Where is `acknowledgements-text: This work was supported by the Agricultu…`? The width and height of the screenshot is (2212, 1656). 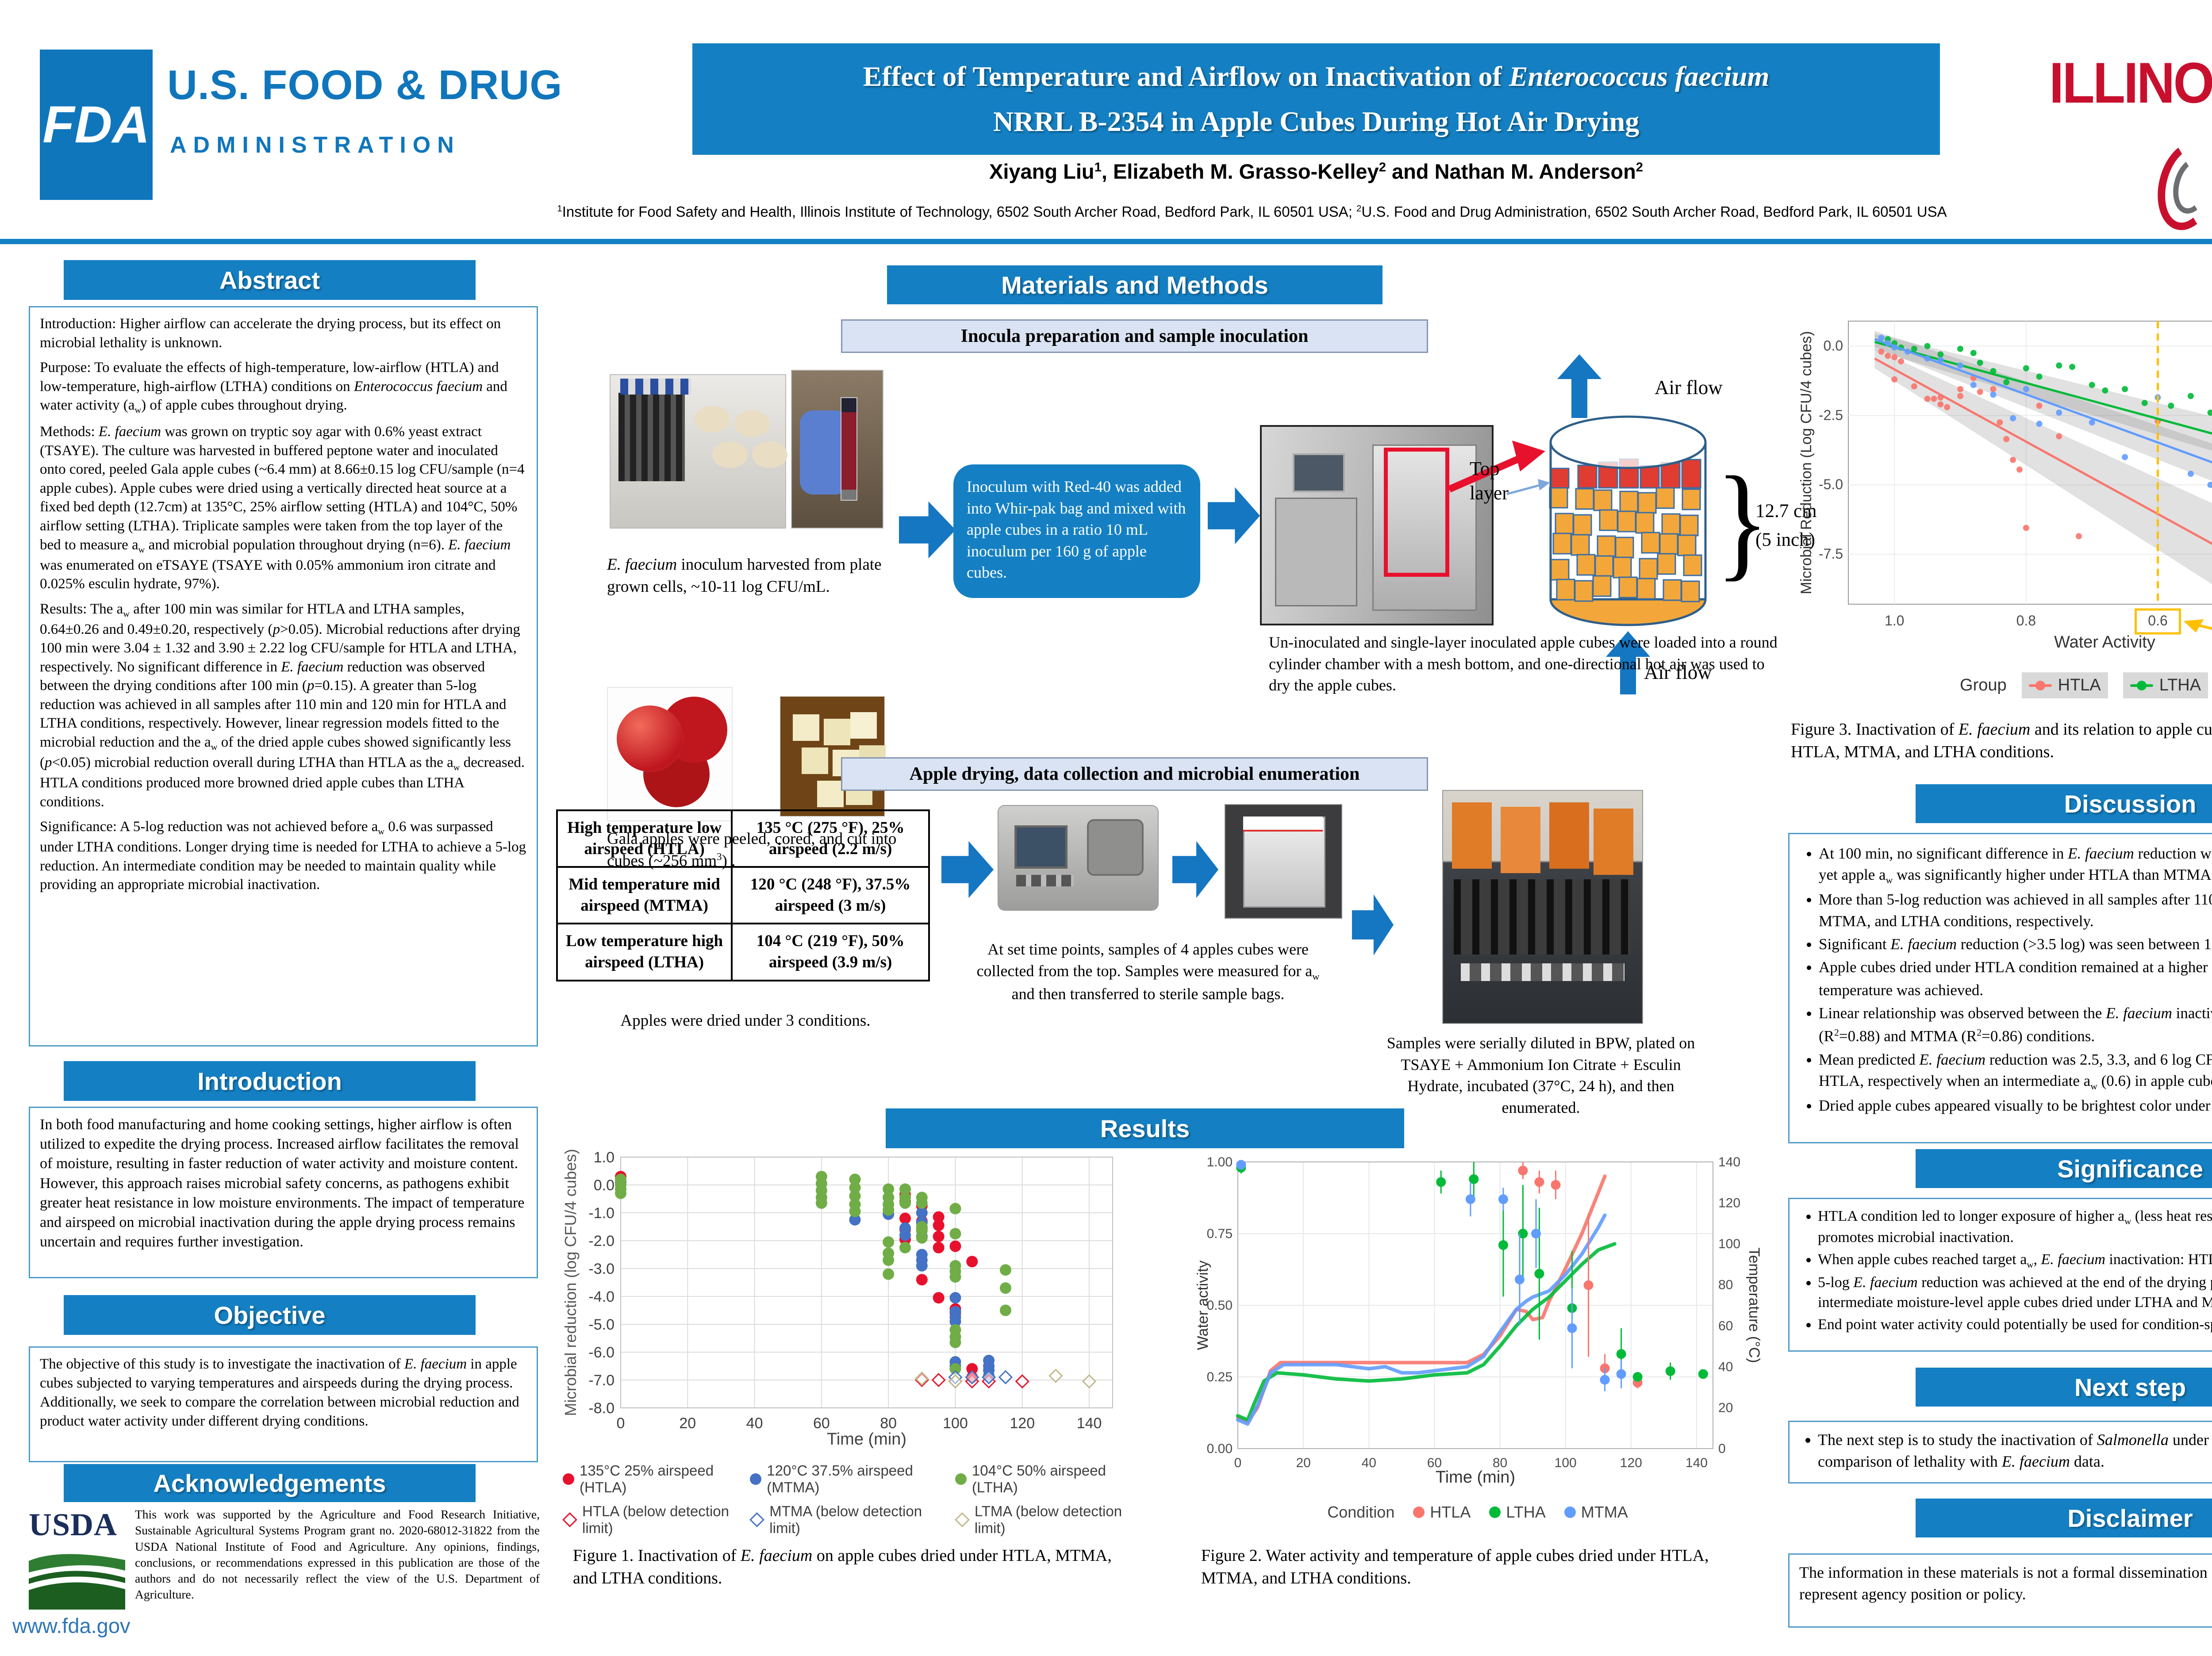
acknowledgements-text: This work was supported by the Agricultu… is located at coordinates (338, 1554).